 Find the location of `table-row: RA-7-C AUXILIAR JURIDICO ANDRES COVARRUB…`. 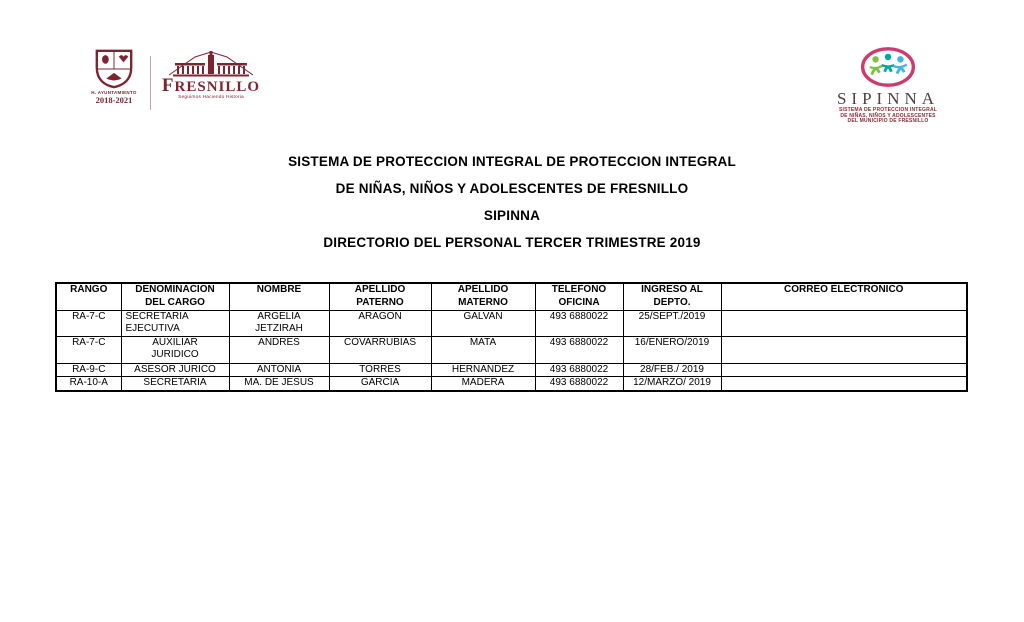

table-row: RA-7-C AUXILIAR JURIDICO ANDRES COVARRUB… is located at coordinates (511, 349).